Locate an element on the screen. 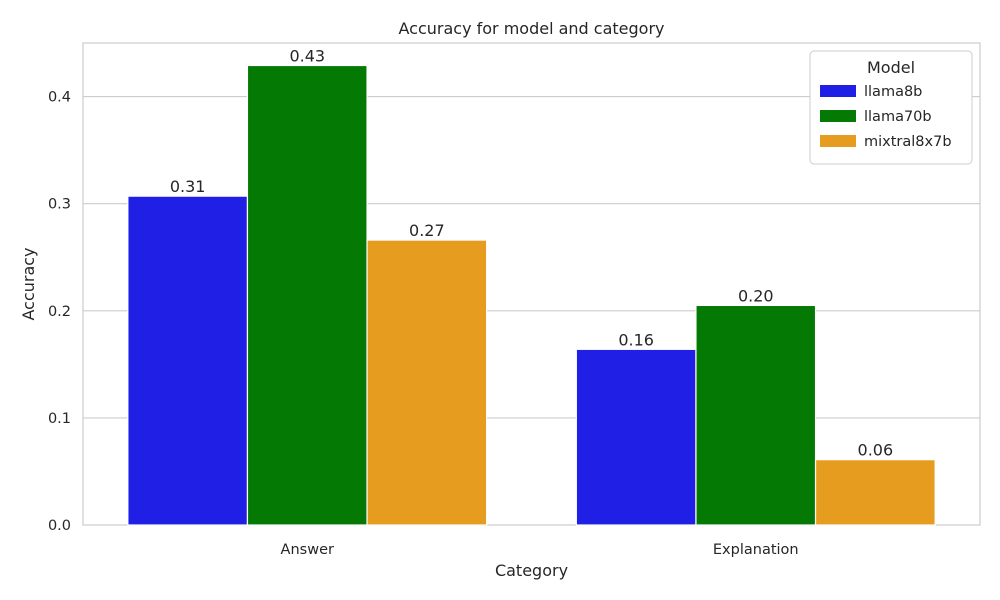 Image resolution: width=1000 pixels, height=600 pixels. bar-mixtral8x7b-explanation is located at coordinates (875, 492).